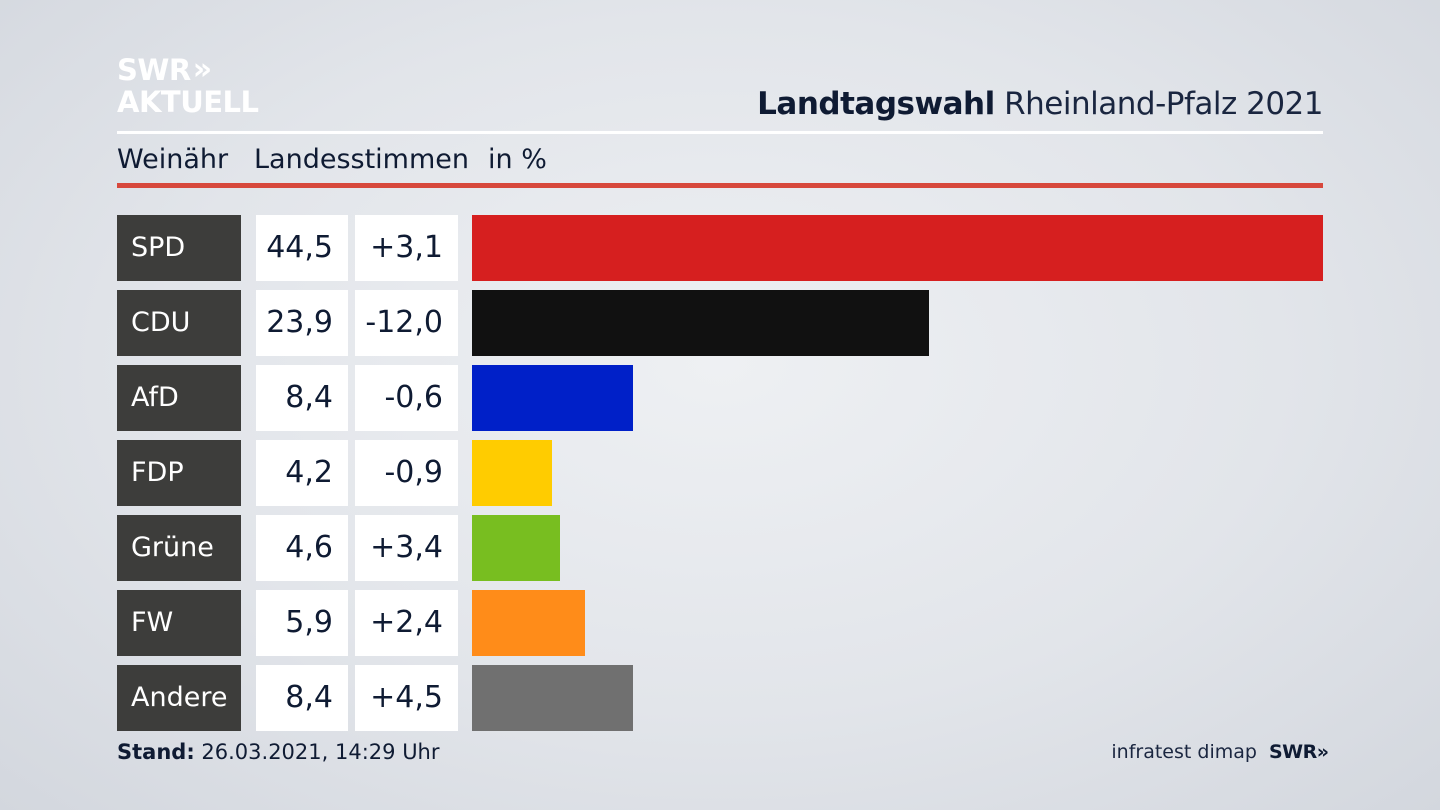 The height and width of the screenshot is (810, 1440). Describe the element at coordinates (406, 398) in the screenshot. I see `vote-change-label: -0,6` at that location.